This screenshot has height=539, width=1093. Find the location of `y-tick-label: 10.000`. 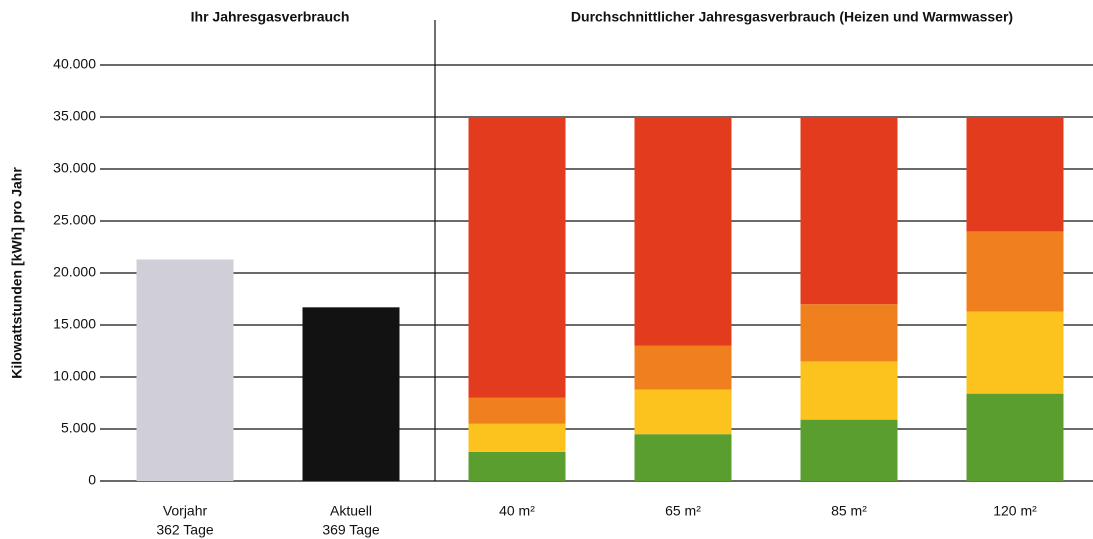

y-tick-label: 10.000 is located at coordinates (74, 376).